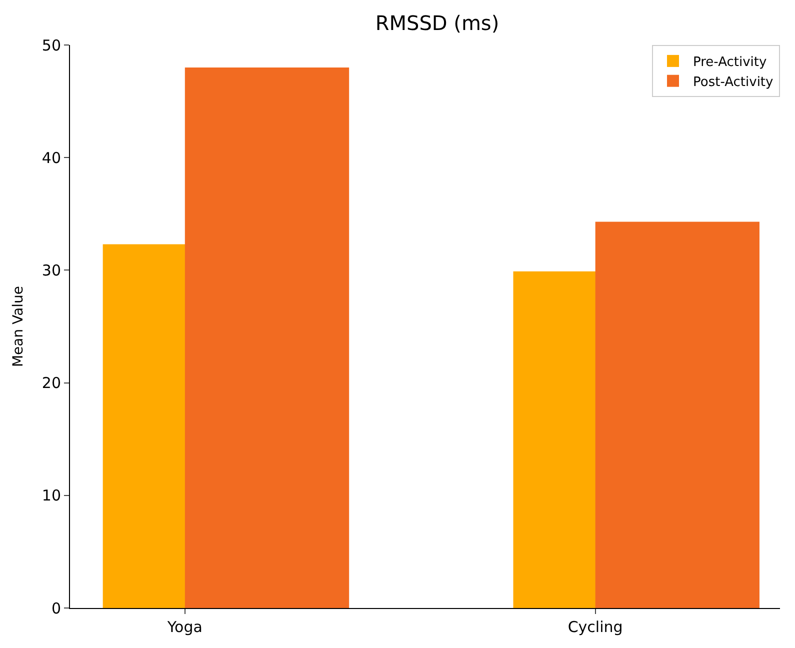  What do you see at coordinates (437, 23) in the screenshot?
I see `chart-title: RMSSD (ms)` at bounding box center [437, 23].